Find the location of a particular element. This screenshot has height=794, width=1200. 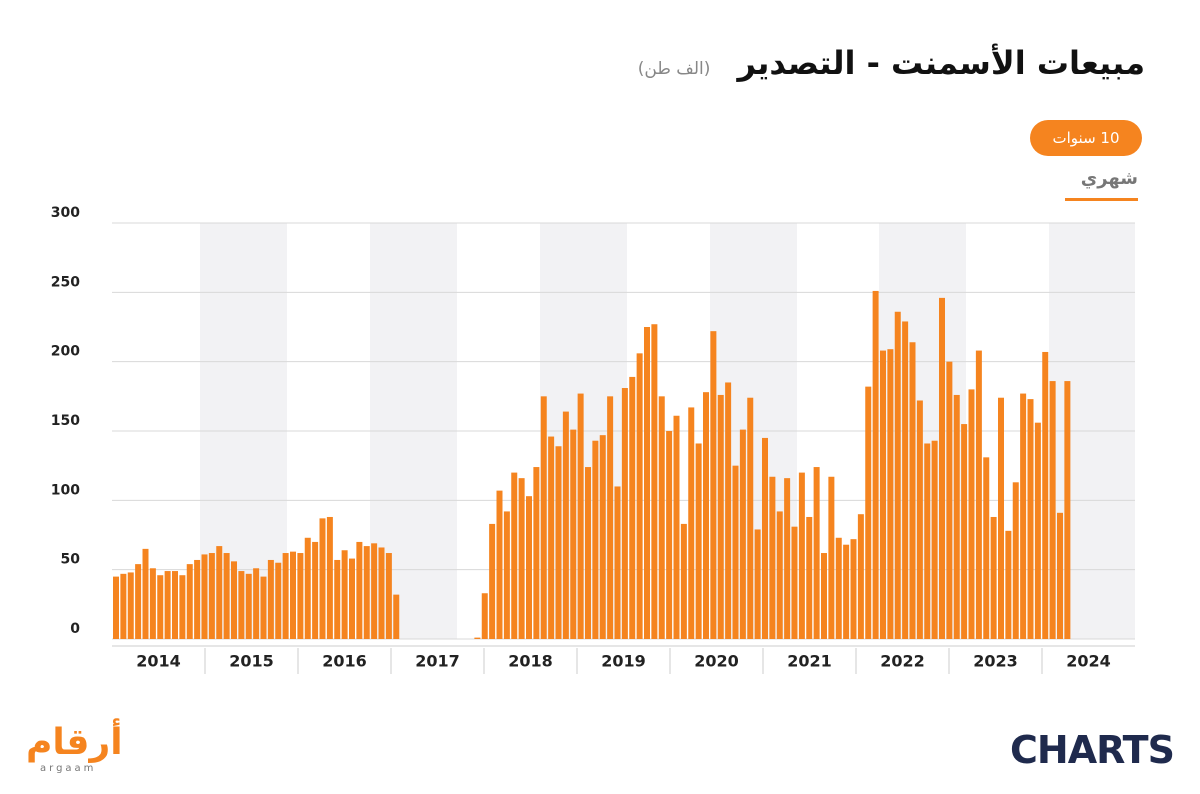

x-tick-label: 2015 is located at coordinates (251, 661).